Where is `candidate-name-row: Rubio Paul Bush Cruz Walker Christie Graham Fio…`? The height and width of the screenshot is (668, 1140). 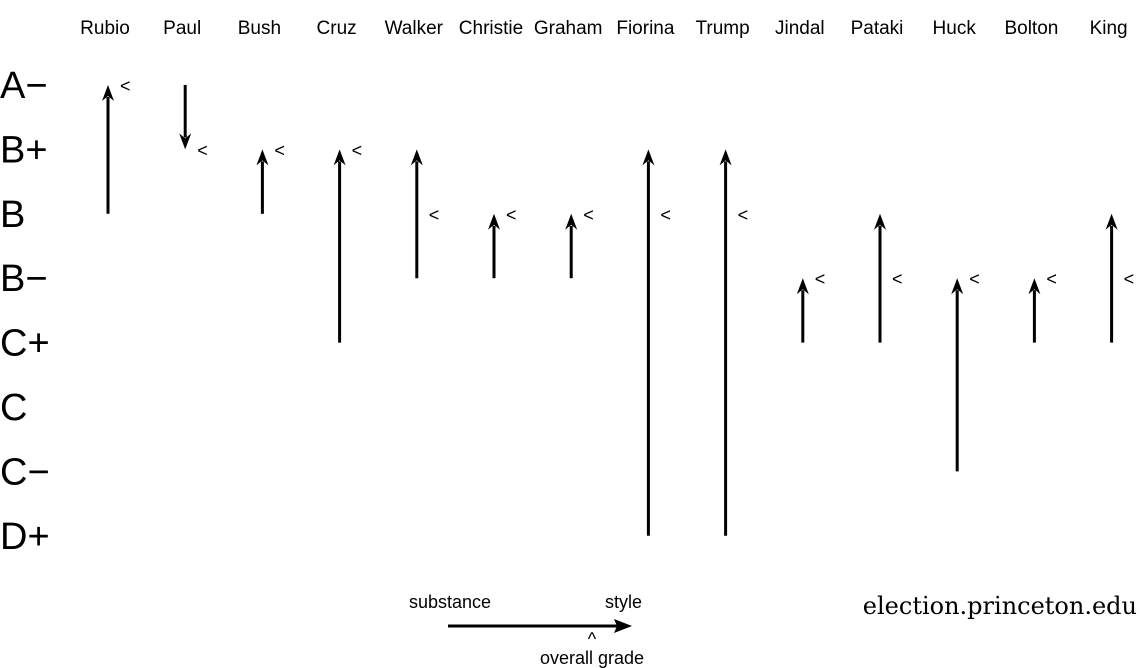
candidate-name-row: Rubio Paul Bush Cruz Walker Christie Graham Fio… is located at coordinates (603, 28).